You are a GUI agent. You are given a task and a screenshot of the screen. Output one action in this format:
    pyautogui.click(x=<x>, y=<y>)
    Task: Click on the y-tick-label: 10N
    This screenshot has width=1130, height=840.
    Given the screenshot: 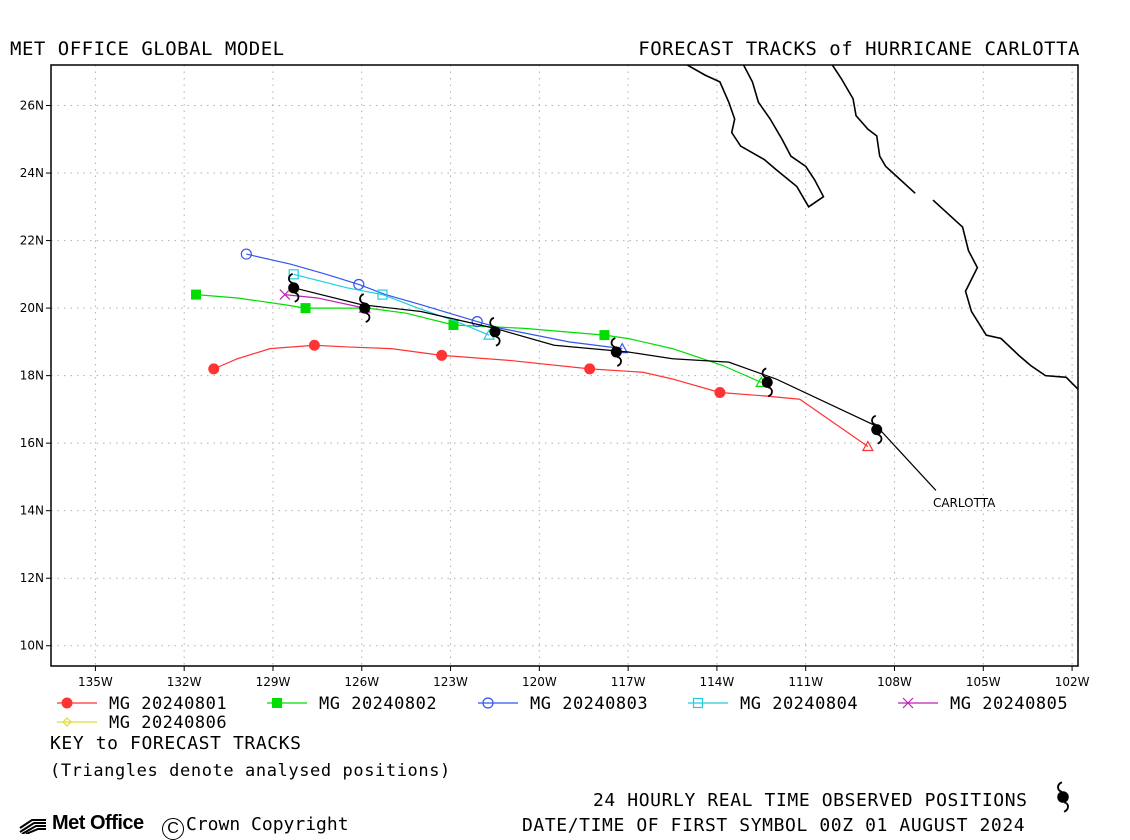 What is the action you would take?
    pyautogui.click(x=32, y=646)
    